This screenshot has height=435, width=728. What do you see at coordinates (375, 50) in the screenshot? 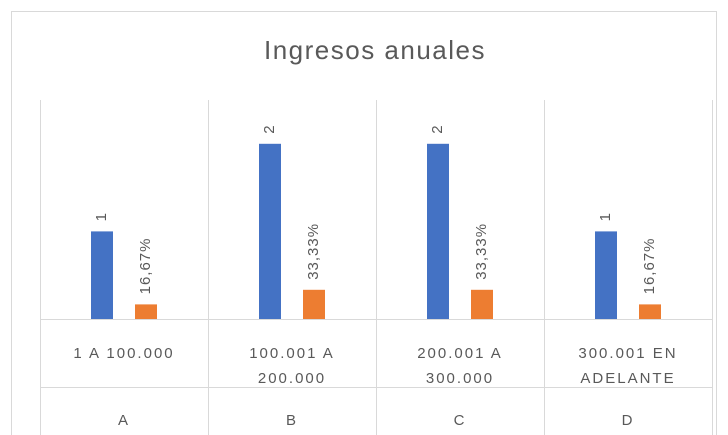
I see `chart-title: Ingresos anuales` at bounding box center [375, 50].